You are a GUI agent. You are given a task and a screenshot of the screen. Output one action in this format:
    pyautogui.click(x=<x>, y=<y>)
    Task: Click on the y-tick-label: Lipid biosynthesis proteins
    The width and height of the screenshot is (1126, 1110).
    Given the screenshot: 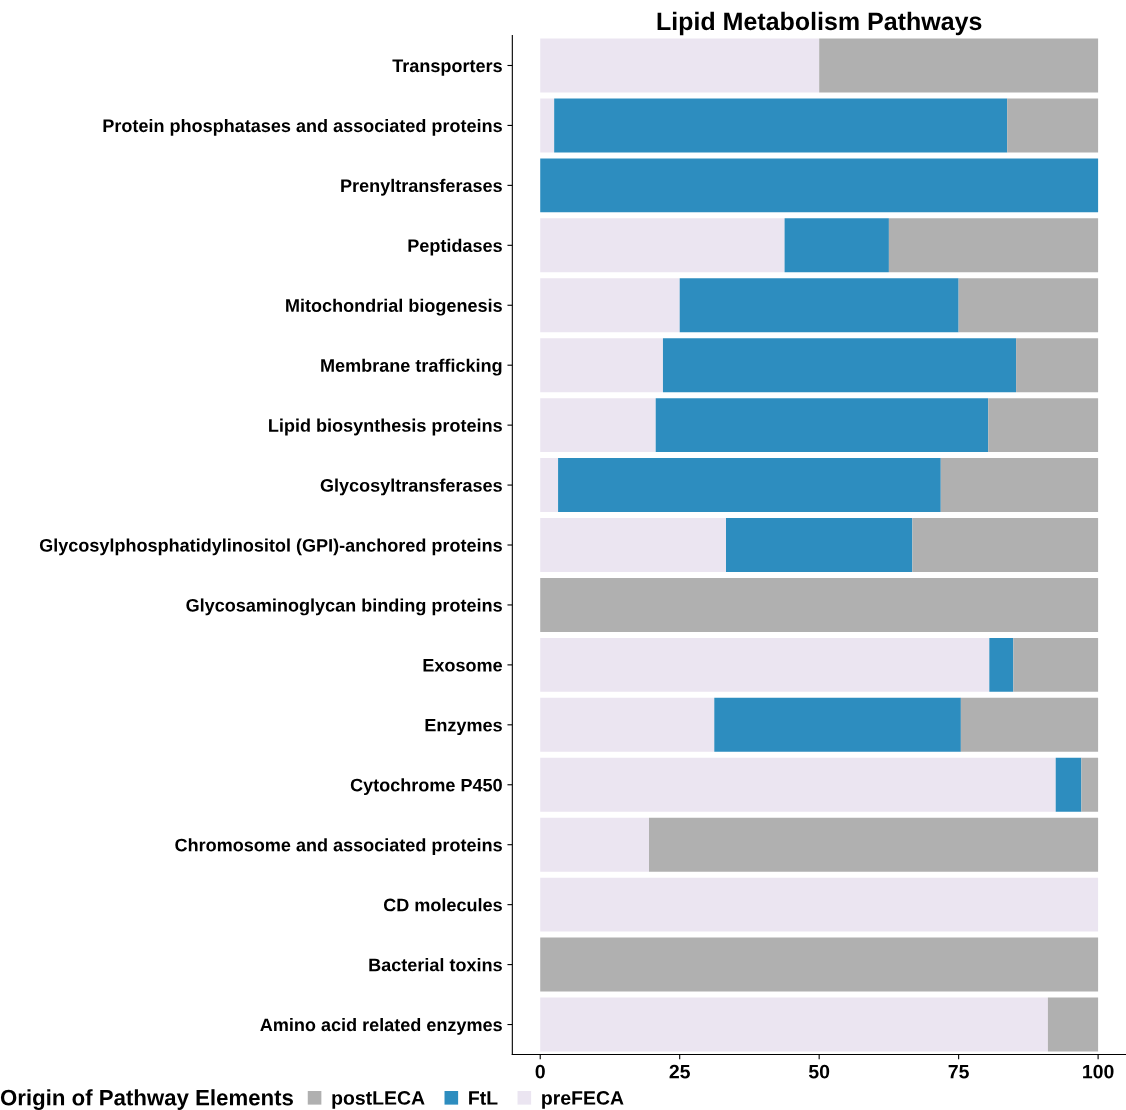 What is the action you would take?
    pyautogui.click(x=385, y=427)
    